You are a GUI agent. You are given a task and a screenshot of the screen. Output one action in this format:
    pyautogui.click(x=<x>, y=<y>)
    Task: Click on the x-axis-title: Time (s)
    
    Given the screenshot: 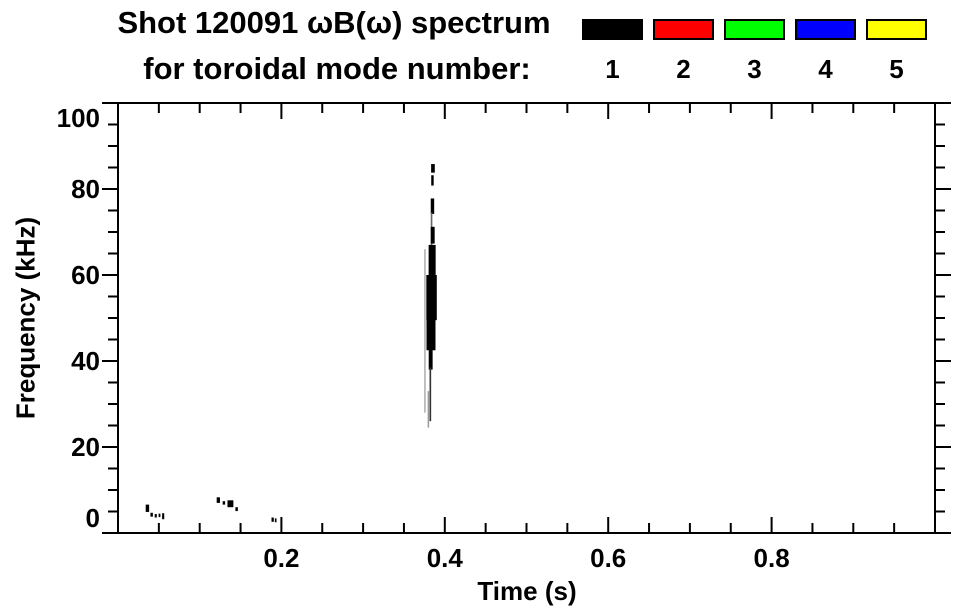 What is the action you would take?
    pyautogui.click(x=527, y=591)
    